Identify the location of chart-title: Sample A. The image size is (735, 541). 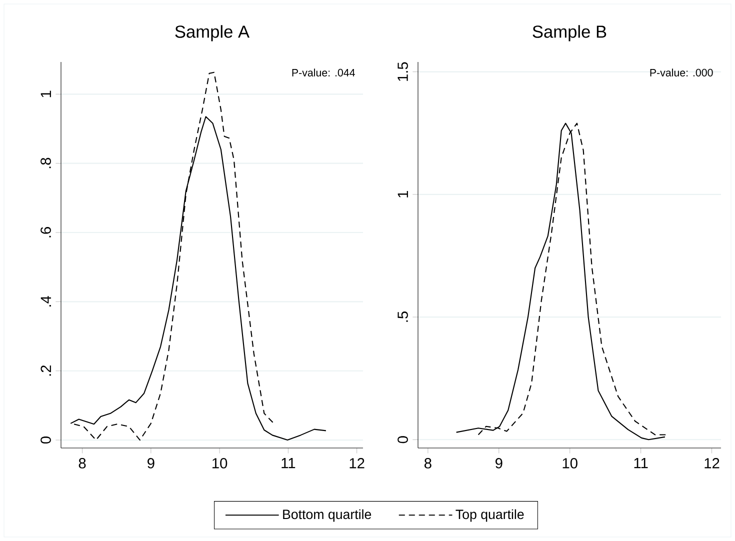
(212, 33).